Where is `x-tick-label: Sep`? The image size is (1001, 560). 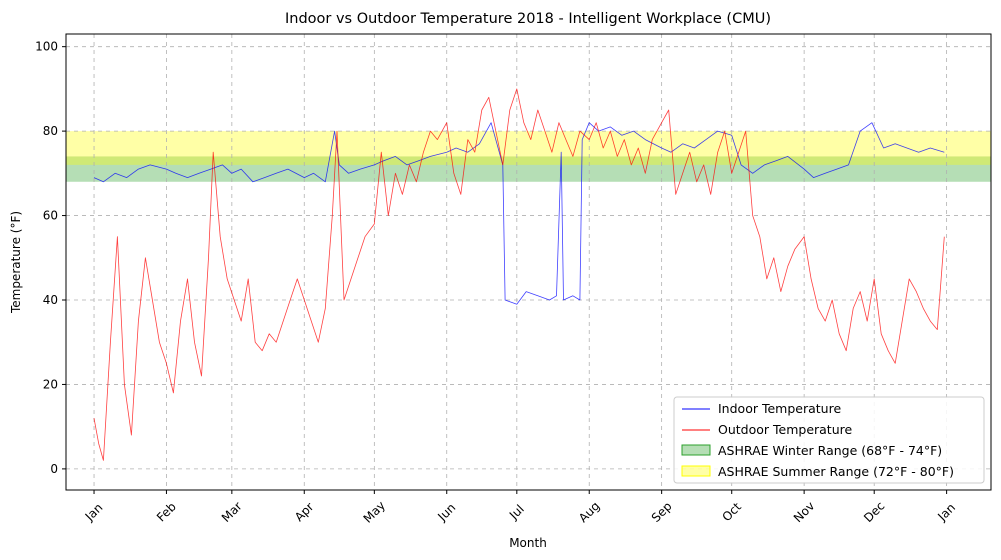 x-tick-label: Sep is located at coordinates (662, 512).